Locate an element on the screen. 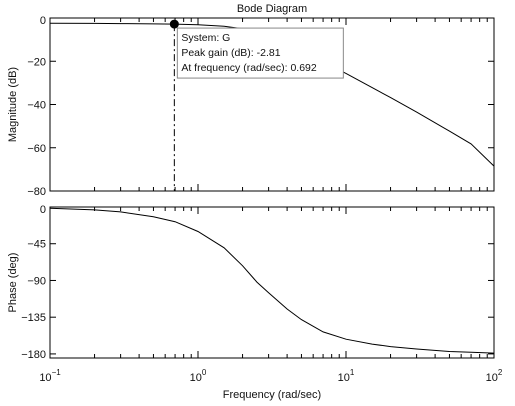  y-tick-label: −20 is located at coordinates (36, 62).